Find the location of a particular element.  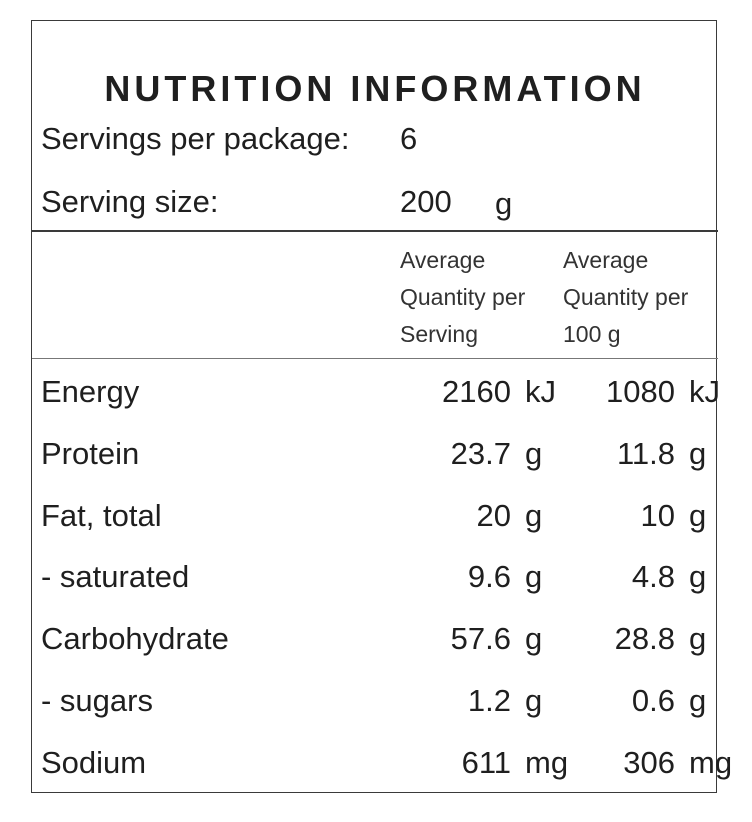

servings-per-package-label: Servings per package: is located at coordinates (195, 138).